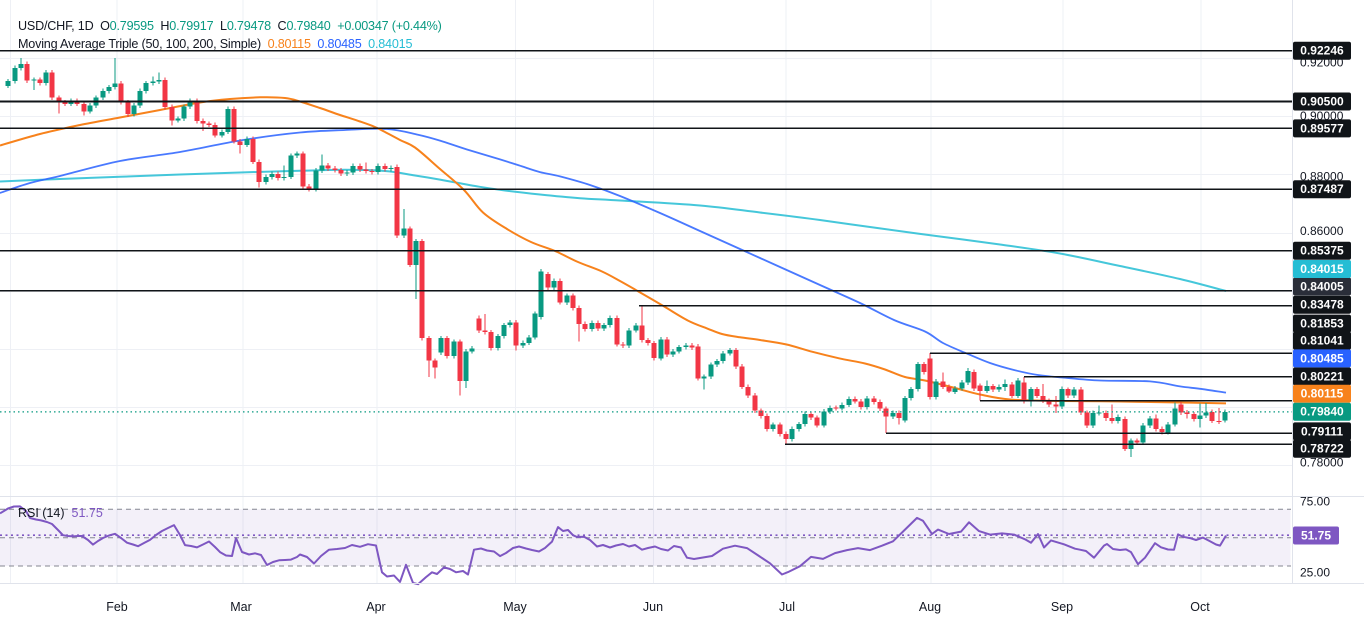 The width and height of the screenshot is (1364, 635). I want to click on svg-text: 0.90500, so click(1322, 101).